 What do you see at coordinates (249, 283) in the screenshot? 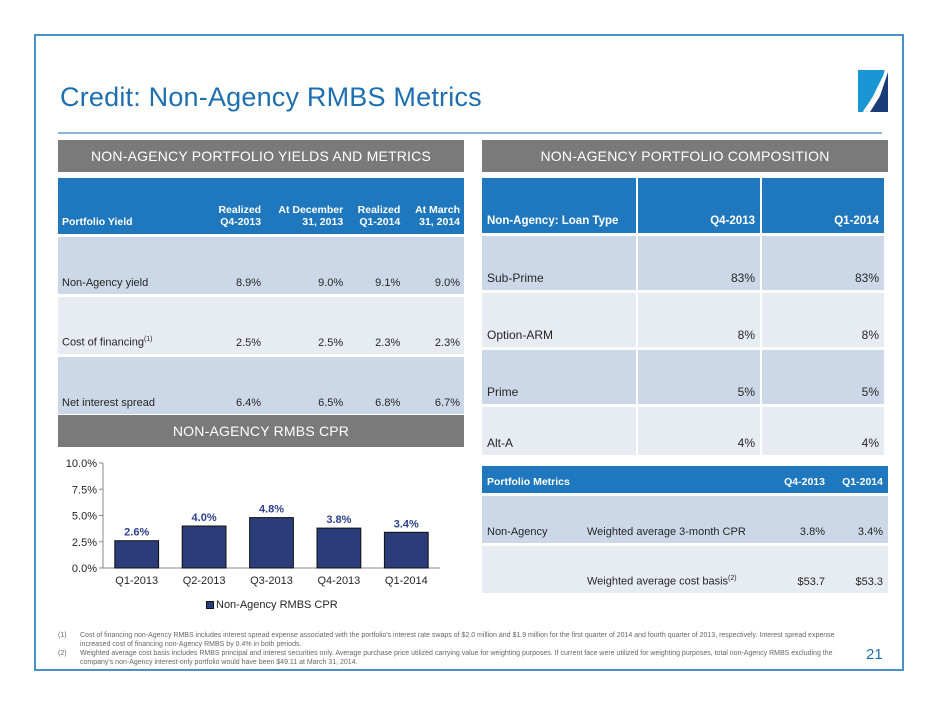
I see `cell-value: 8.9%` at bounding box center [249, 283].